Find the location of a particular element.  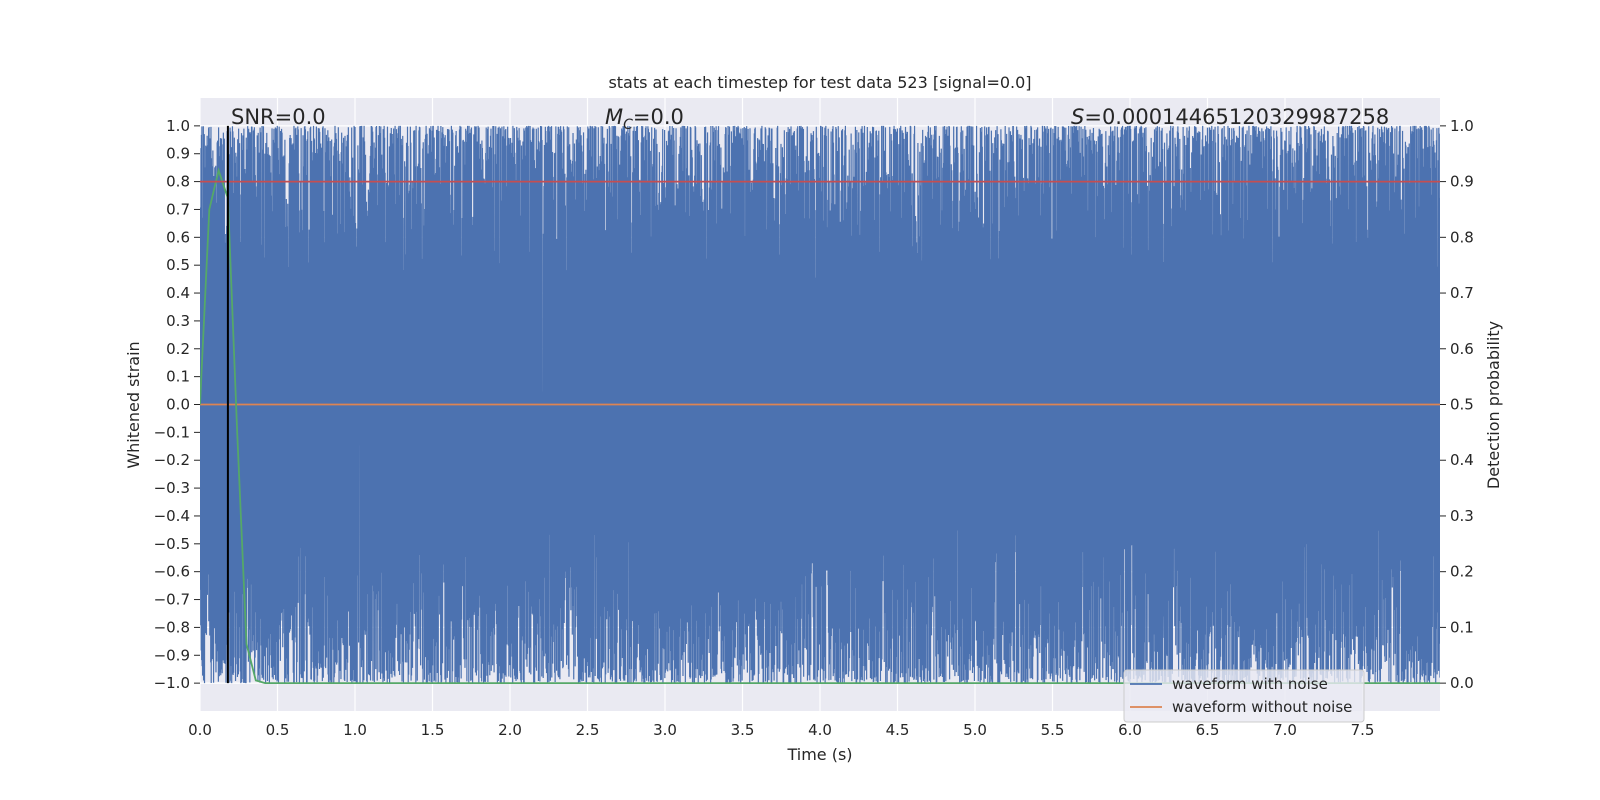

snr-annotation: SNR=0.0 is located at coordinates (278, 117).